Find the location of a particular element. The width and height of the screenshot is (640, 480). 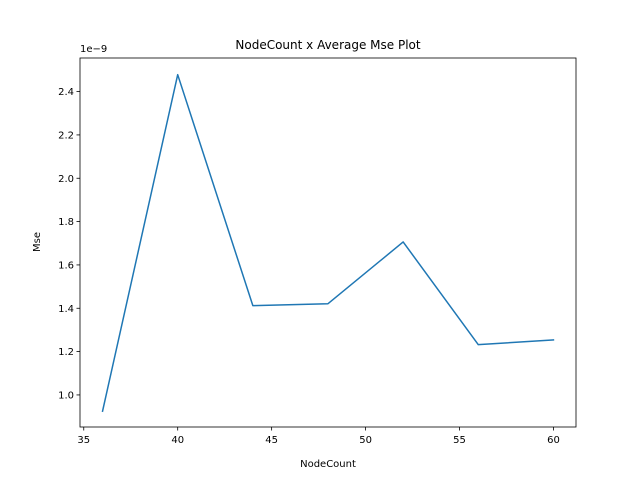

x-axis-ticks: 35 40 45 50 55 60 is located at coordinates (318, 436).